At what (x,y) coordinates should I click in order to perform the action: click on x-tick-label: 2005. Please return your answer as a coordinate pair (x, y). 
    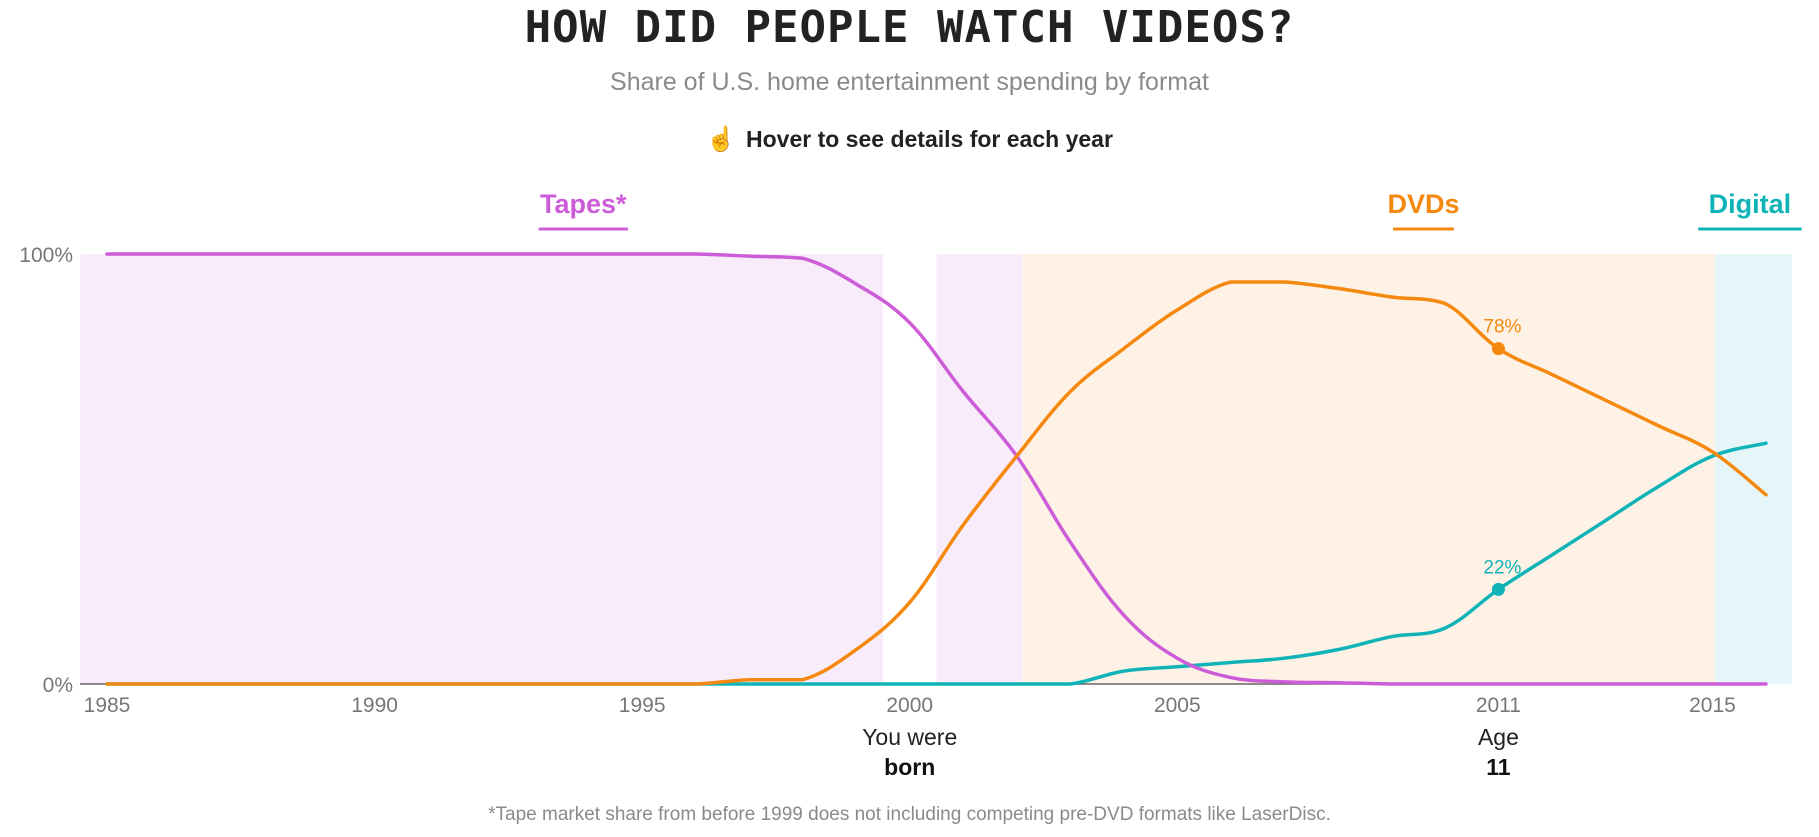
    Looking at the image, I should click on (1177, 705).